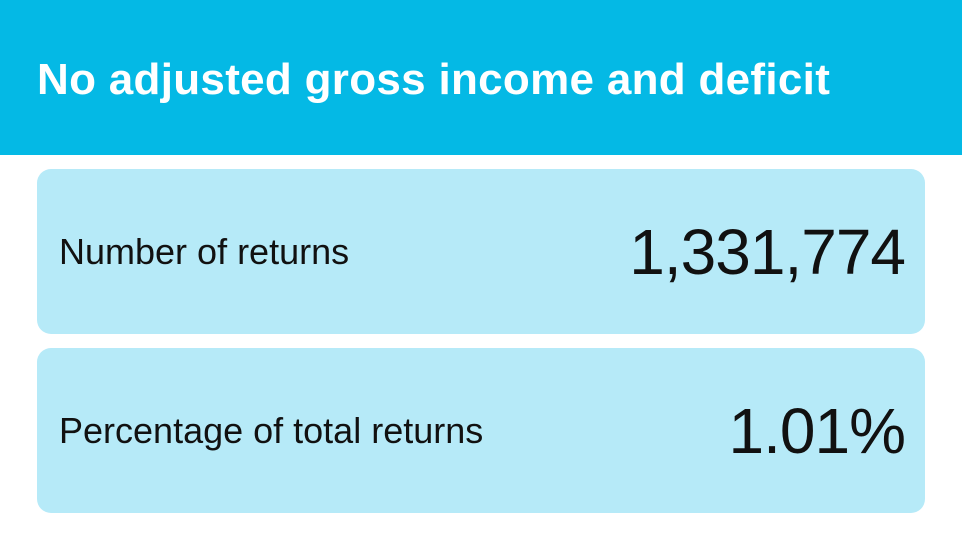 Image resolution: width=962 pixels, height=550 pixels. What do you see at coordinates (817, 430) in the screenshot?
I see `stat-value: 1.01%` at bounding box center [817, 430].